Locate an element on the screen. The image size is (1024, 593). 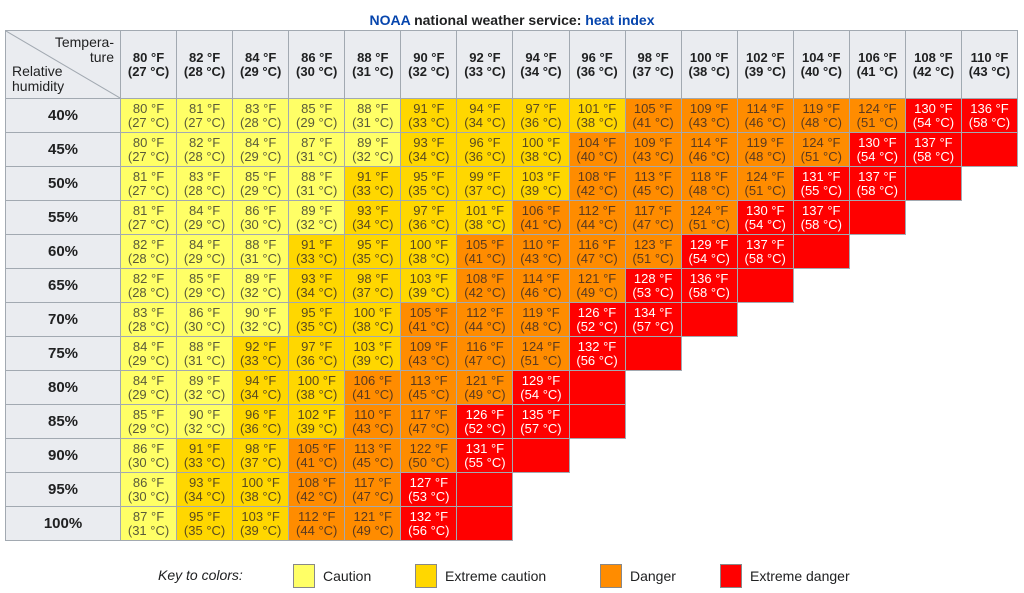
heat-f: 82 °F is located at coordinates (148, 278).